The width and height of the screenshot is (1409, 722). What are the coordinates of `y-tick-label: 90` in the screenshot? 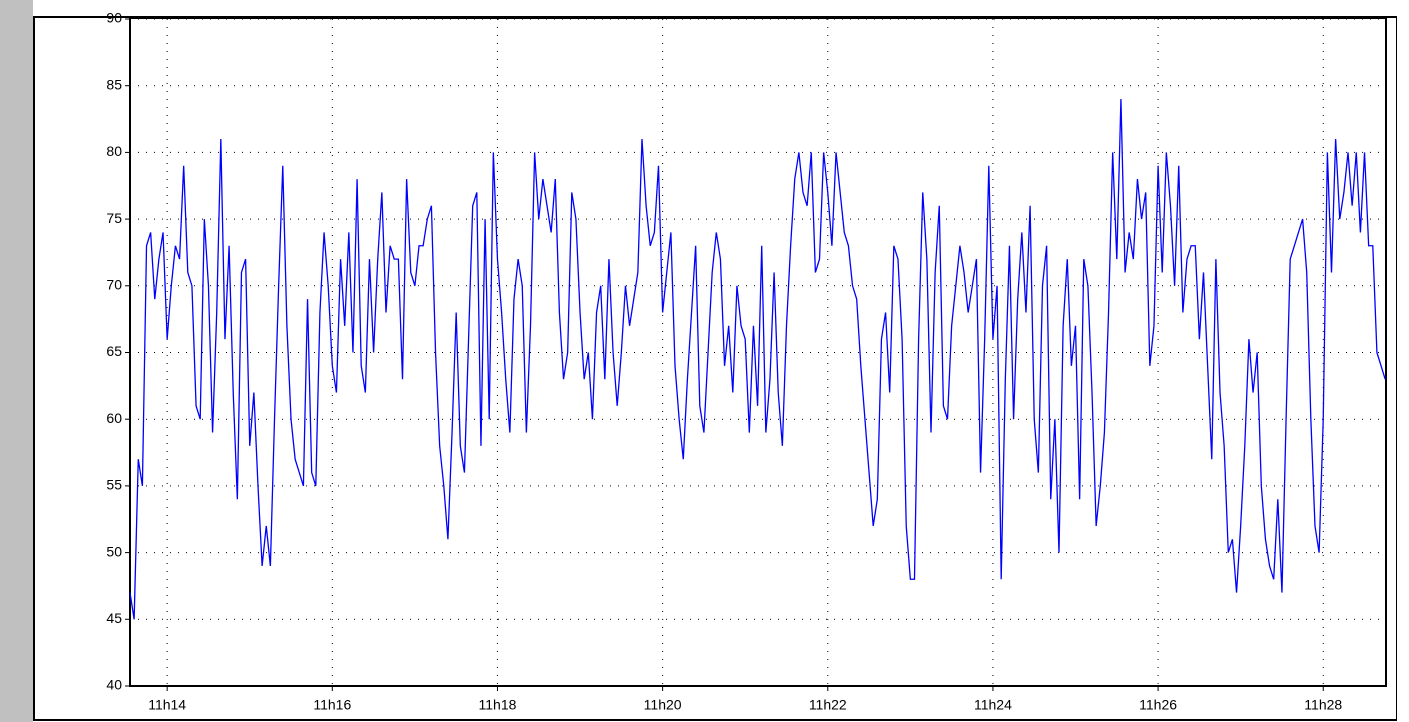 It's located at (114, 18).